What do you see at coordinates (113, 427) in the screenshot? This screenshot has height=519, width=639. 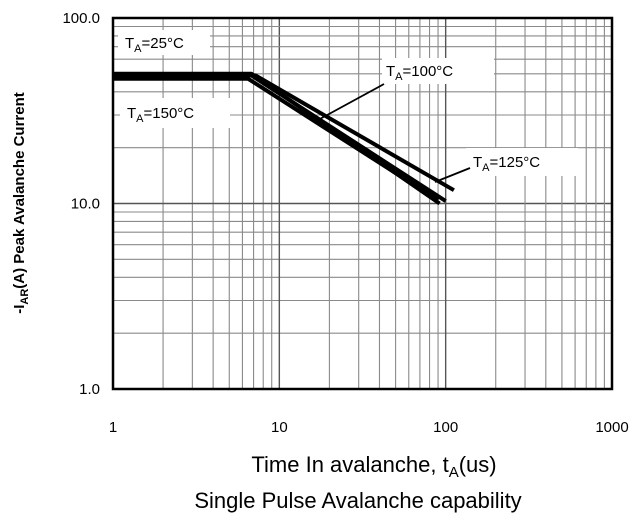 I see `x-tick-label: 1` at bounding box center [113, 427].